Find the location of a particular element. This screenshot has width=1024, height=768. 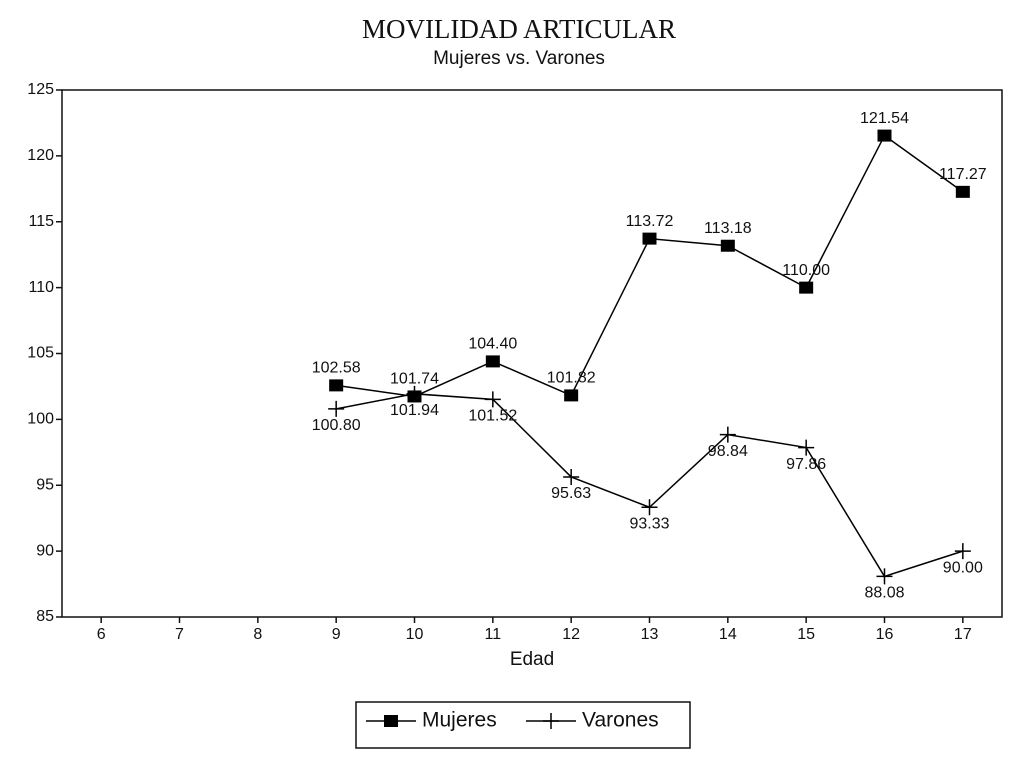

data-label: 117.27 is located at coordinates (963, 174).